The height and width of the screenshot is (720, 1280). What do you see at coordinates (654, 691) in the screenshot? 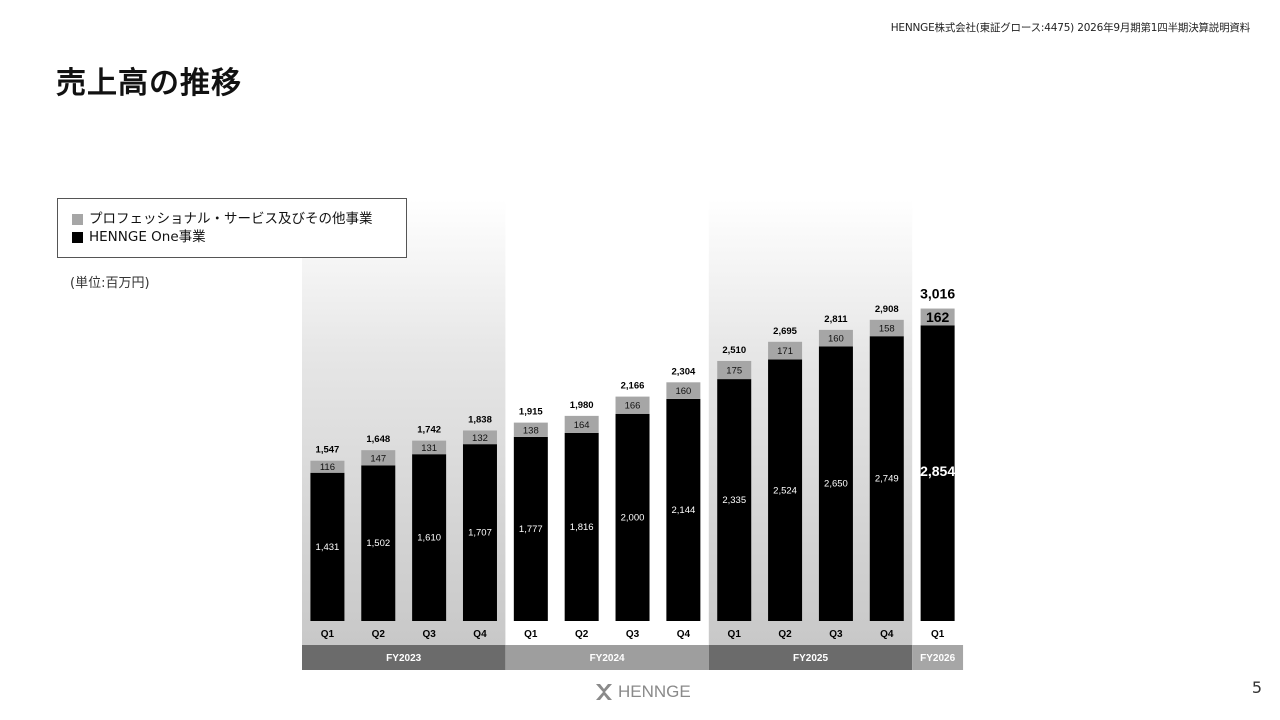
I see `footer-logo-text: HENNGE` at bounding box center [654, 691].